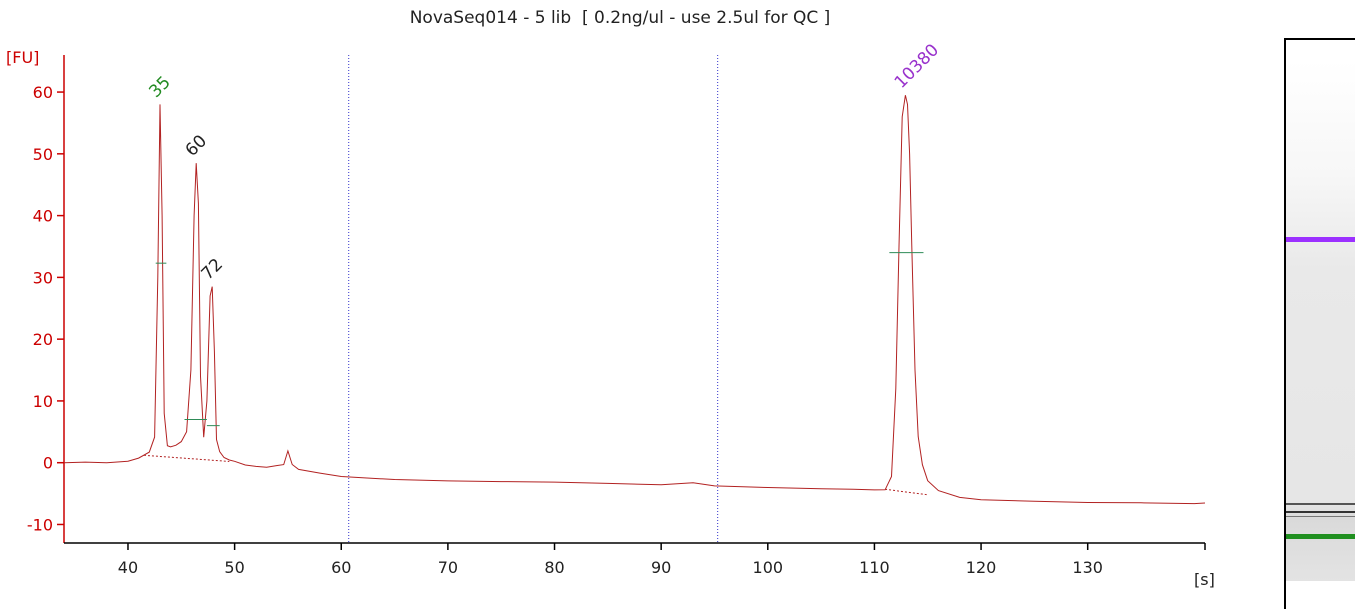 The image size is (1355, 609). What do you see at coordinates (196, 145) in the screenshot?
I see `peak-label: 60` at bounding box center [196, 145].